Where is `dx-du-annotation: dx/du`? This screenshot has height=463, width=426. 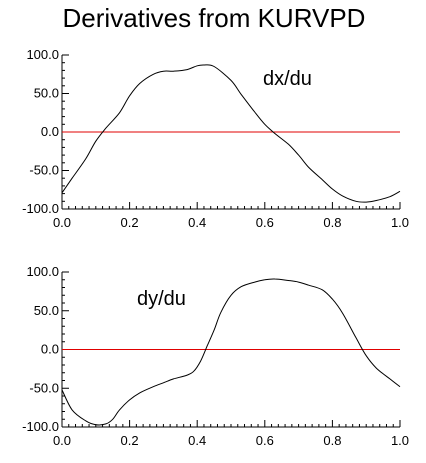
dx-du-annotation: dx/du is located at coordinates (287, 79).